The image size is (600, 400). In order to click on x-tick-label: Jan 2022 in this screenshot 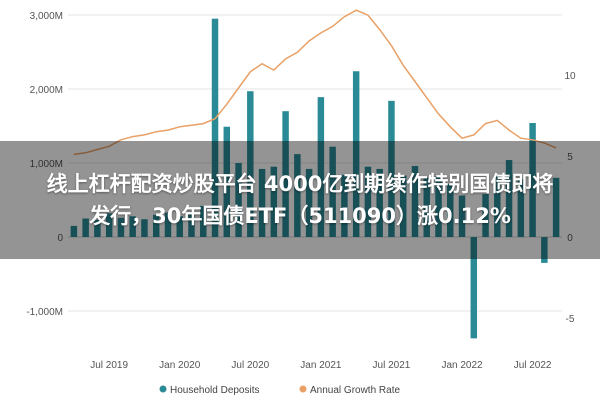, I will do `click(462, 365)`.